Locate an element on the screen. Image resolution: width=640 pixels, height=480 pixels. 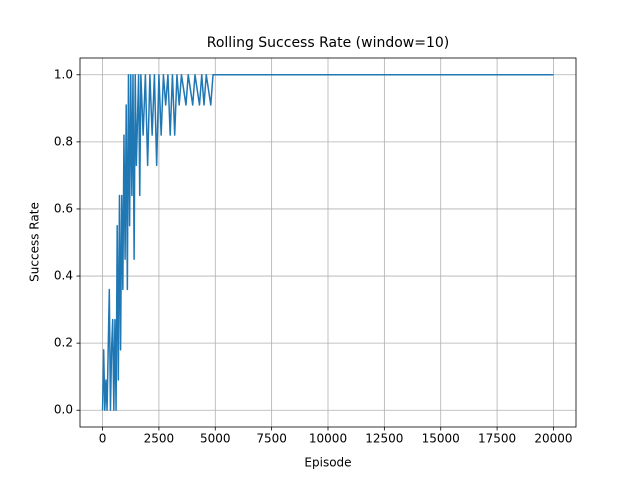
y-tick-label: 0.8 is located at coordinates (63, 141).